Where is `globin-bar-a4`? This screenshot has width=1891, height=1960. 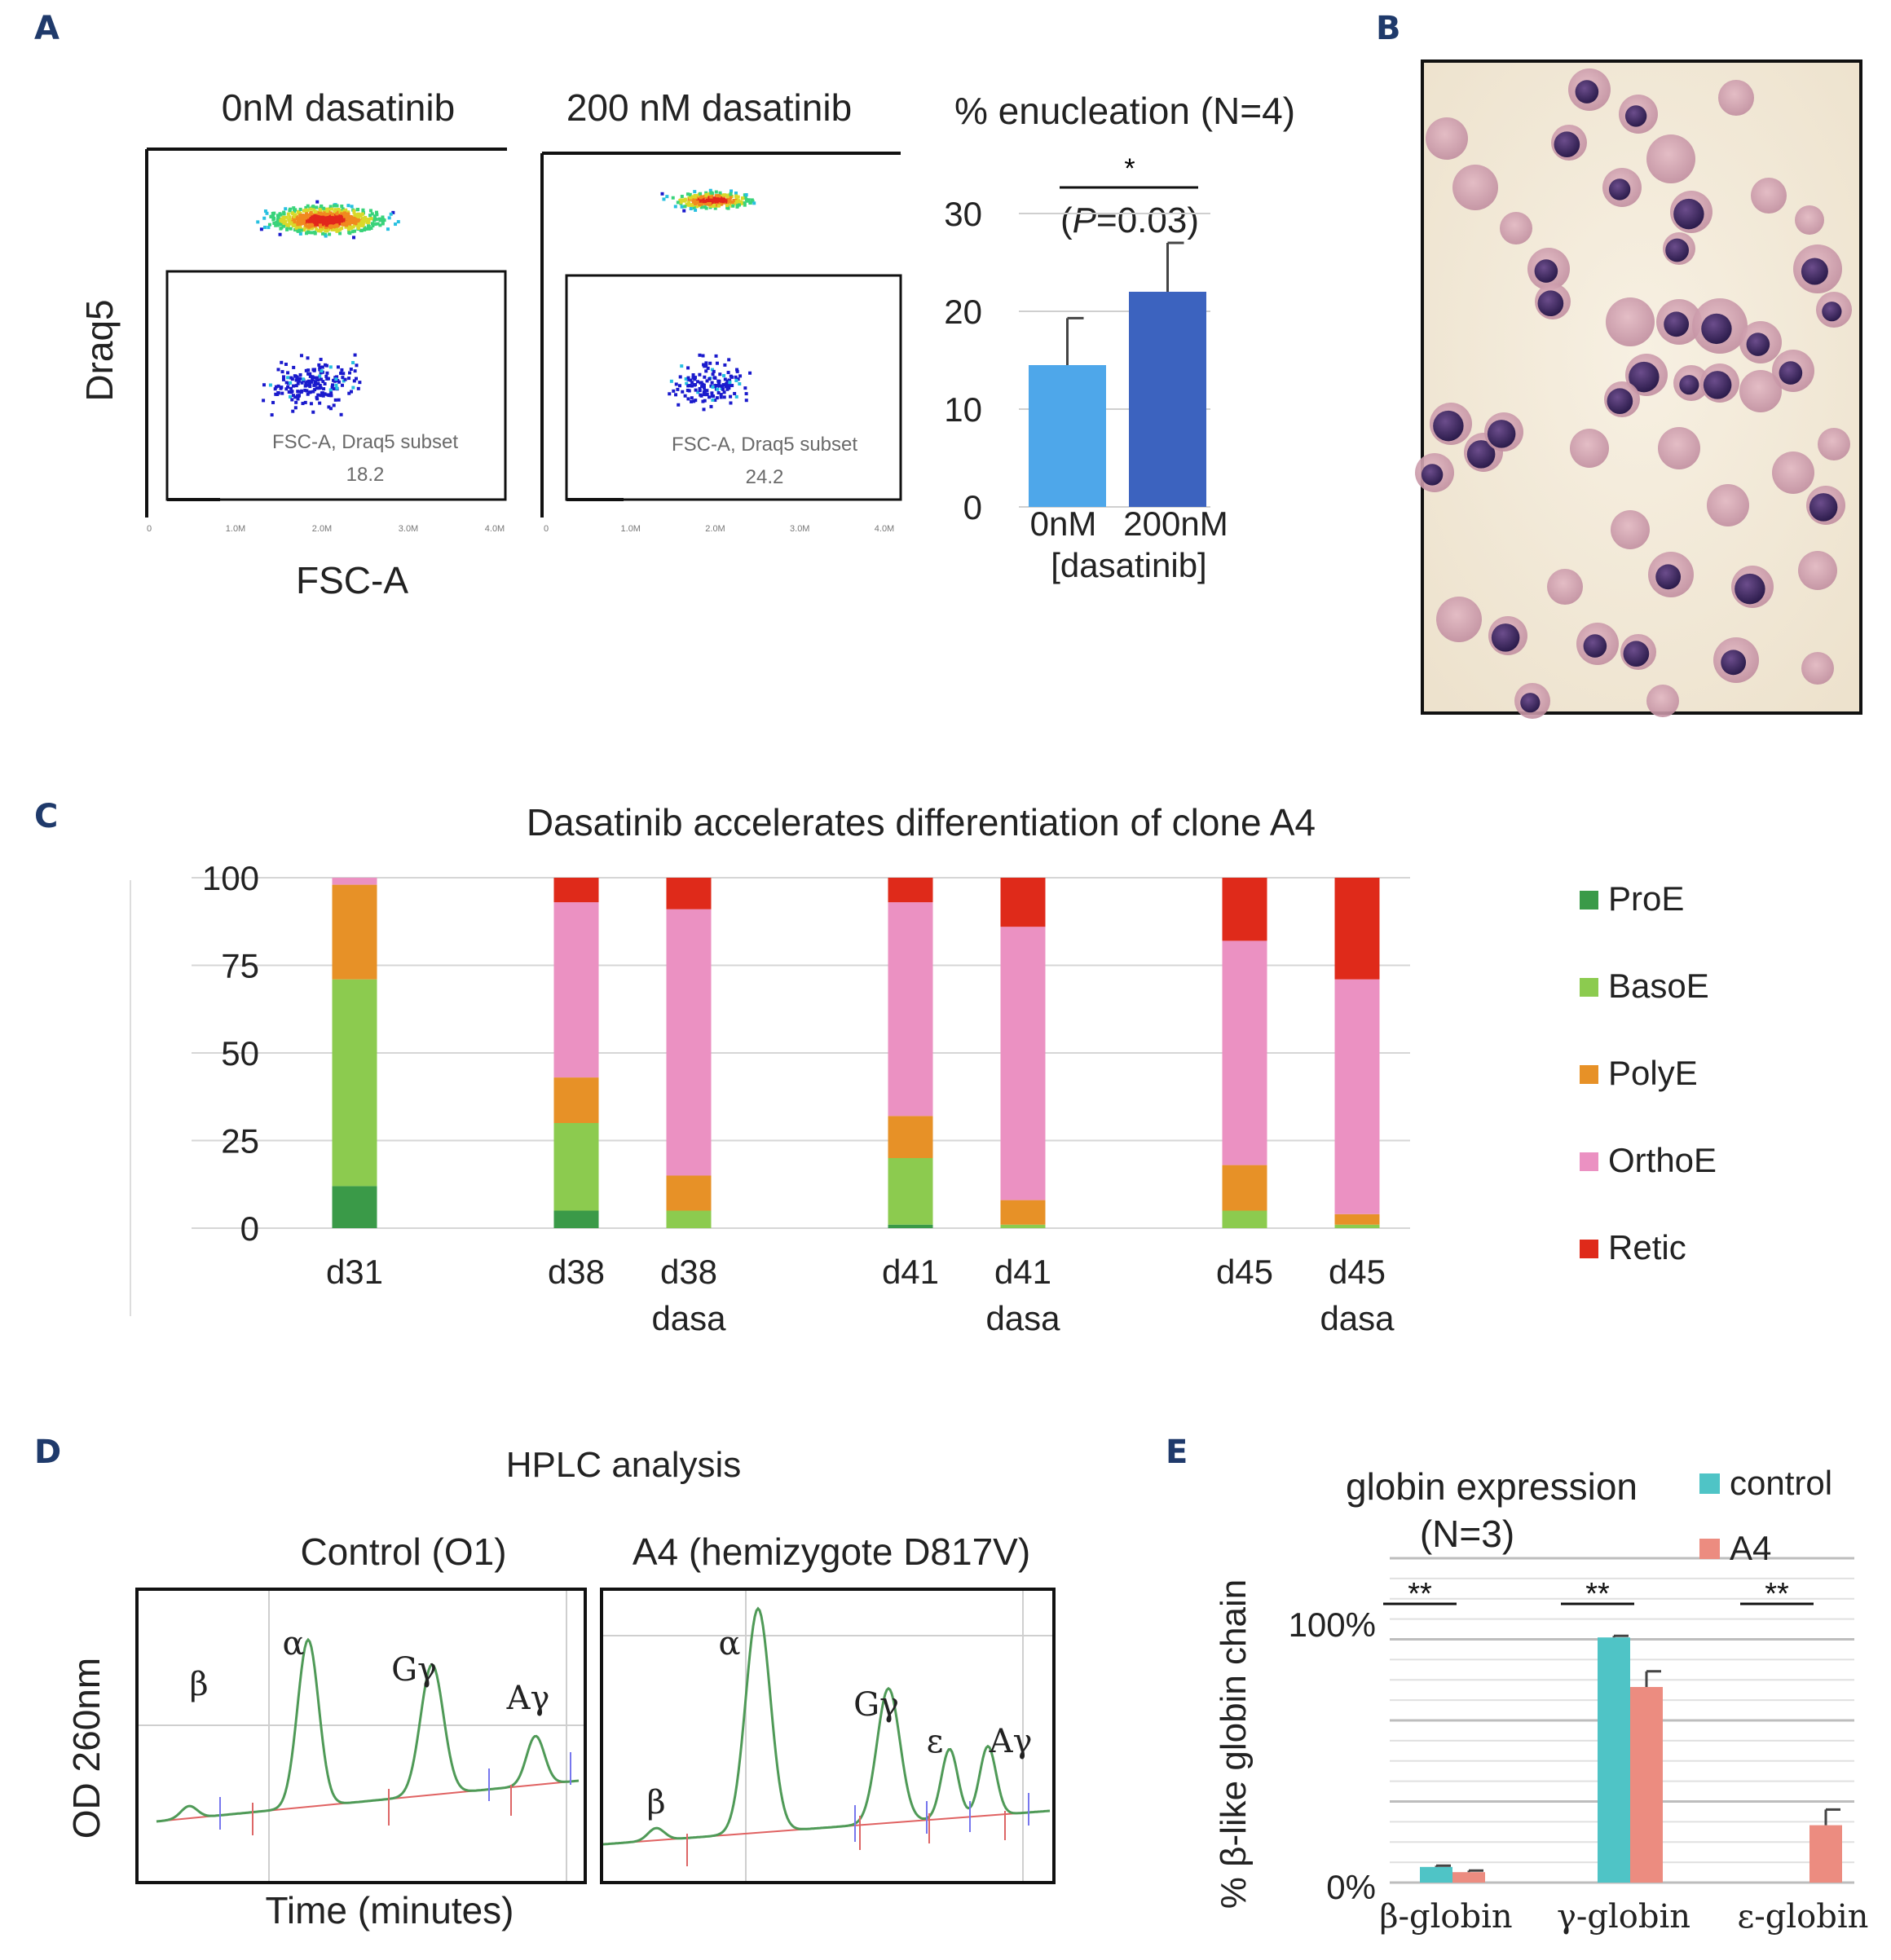 globin-bar-a4 is located at coordinates (1646, 1785).